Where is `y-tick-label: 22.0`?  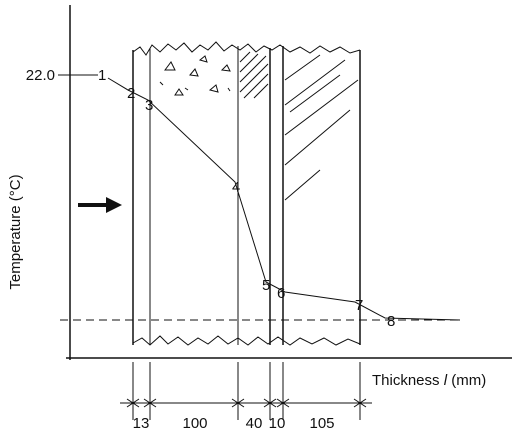 y-tick-label: 22.0 is located at coordinates (40, 75).